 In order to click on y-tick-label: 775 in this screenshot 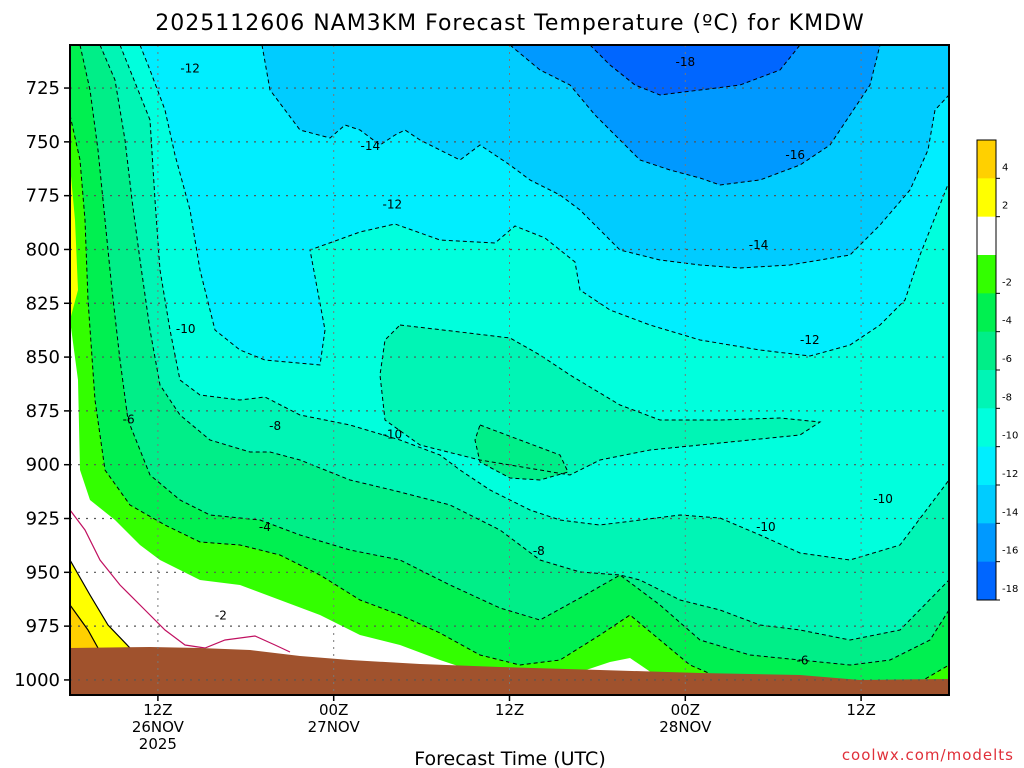, I will do `click(43, 196)`.